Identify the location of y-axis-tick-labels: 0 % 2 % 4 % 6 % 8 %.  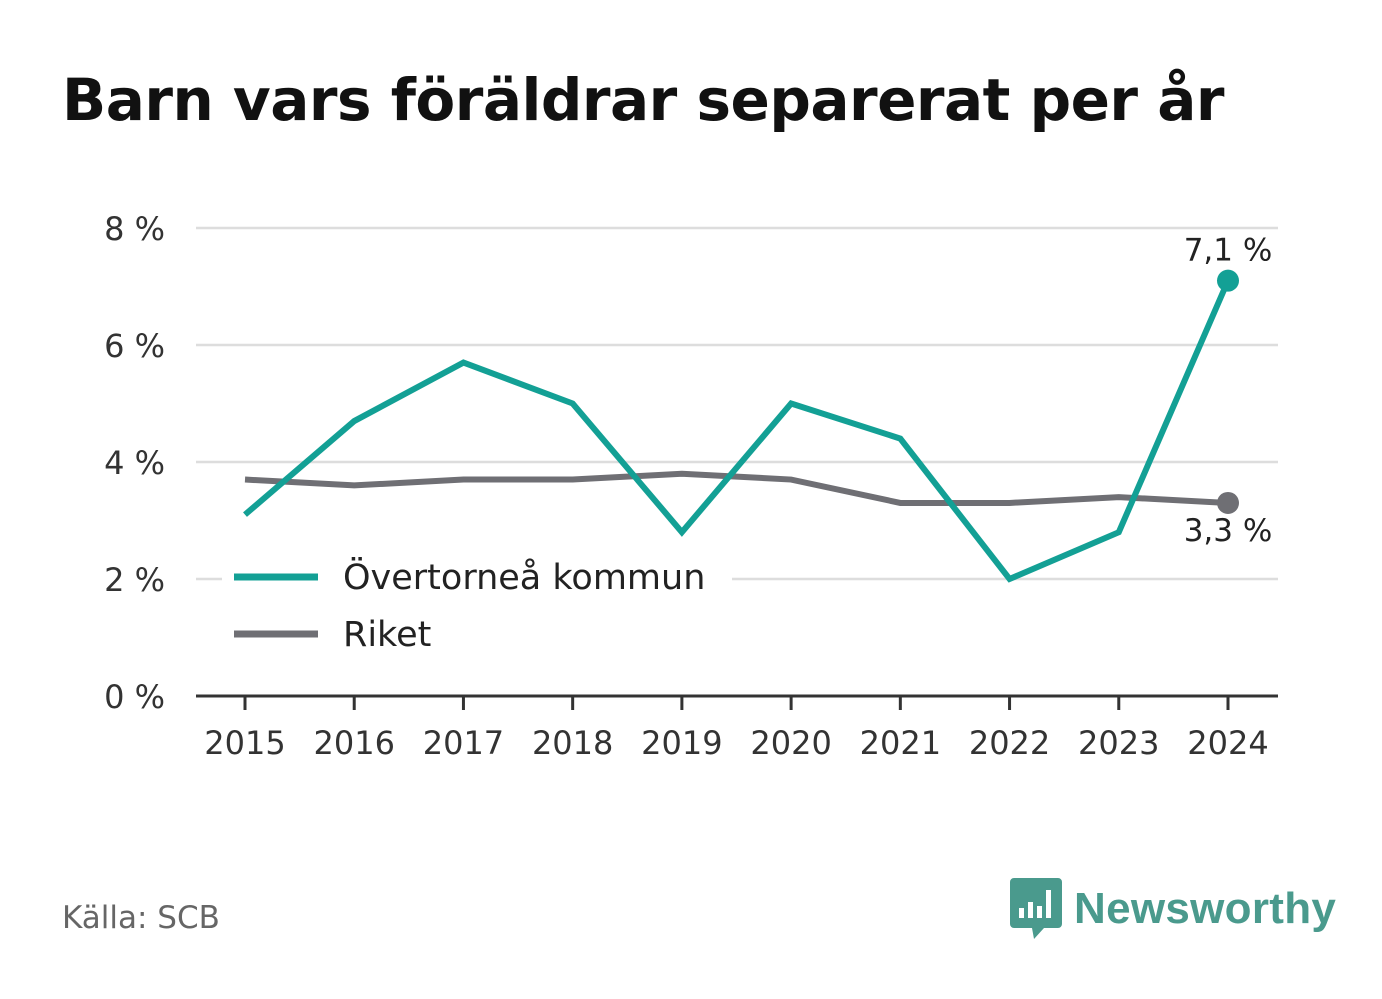
(134, 463).